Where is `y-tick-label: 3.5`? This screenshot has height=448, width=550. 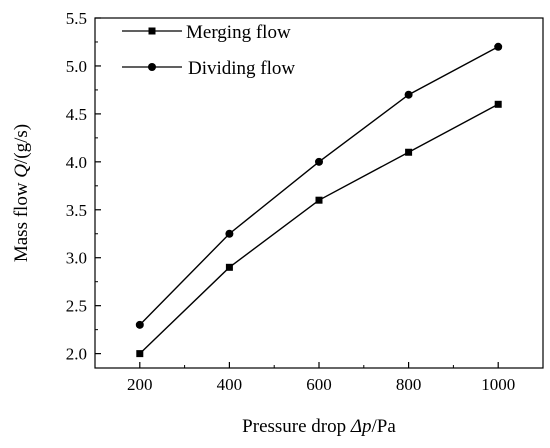 y-tick-label: 3.5 is located at coordinates (76, 210).